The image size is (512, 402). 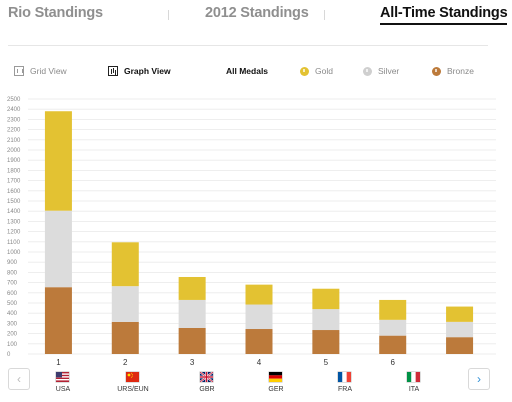 I want to click on y-tick-label: 2100, so click(x=14, y=141).